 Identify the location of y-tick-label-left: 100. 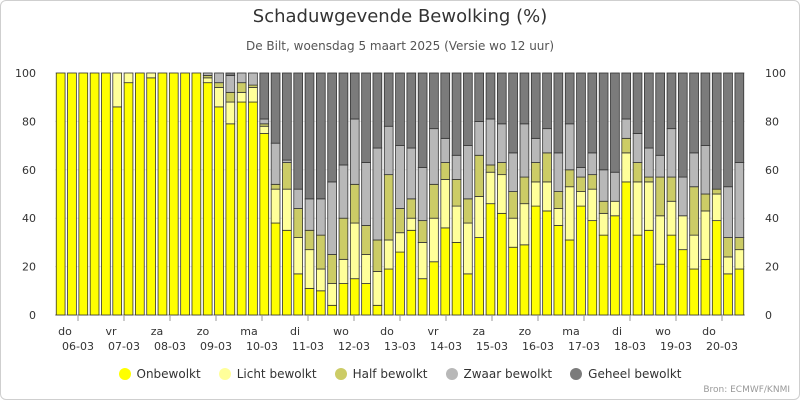
(25, 73).